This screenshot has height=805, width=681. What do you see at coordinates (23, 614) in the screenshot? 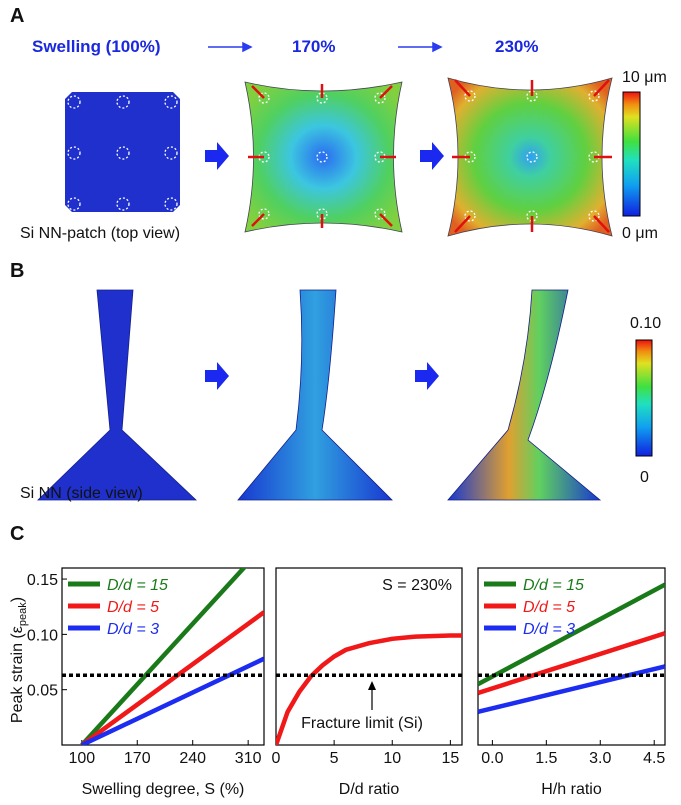
I see `y-label-sub: peak` at bounding box center [23, 614].